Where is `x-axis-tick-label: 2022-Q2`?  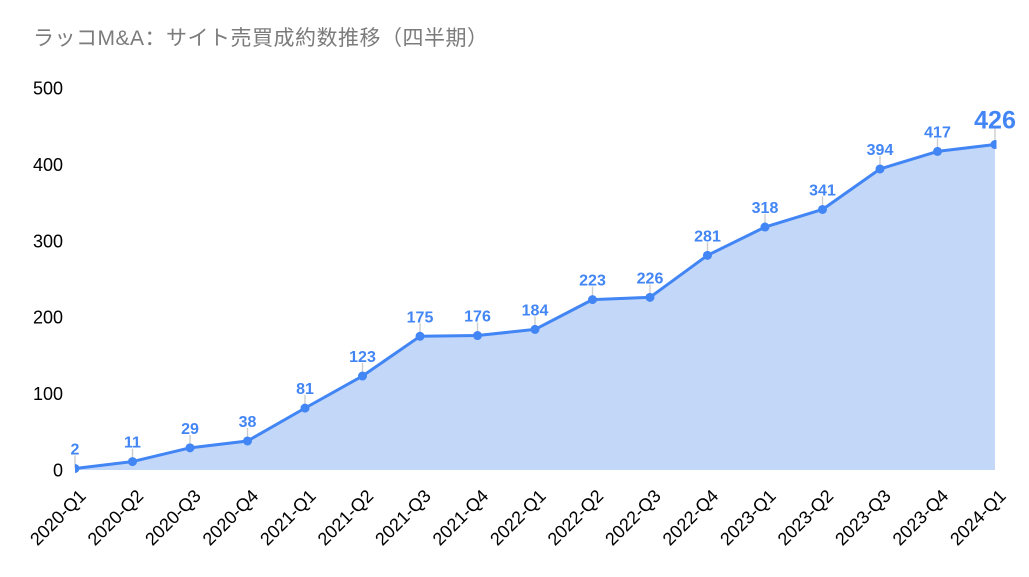
x-axis-tick-label: 2022-Q2 is located at coordinates (576, 518).